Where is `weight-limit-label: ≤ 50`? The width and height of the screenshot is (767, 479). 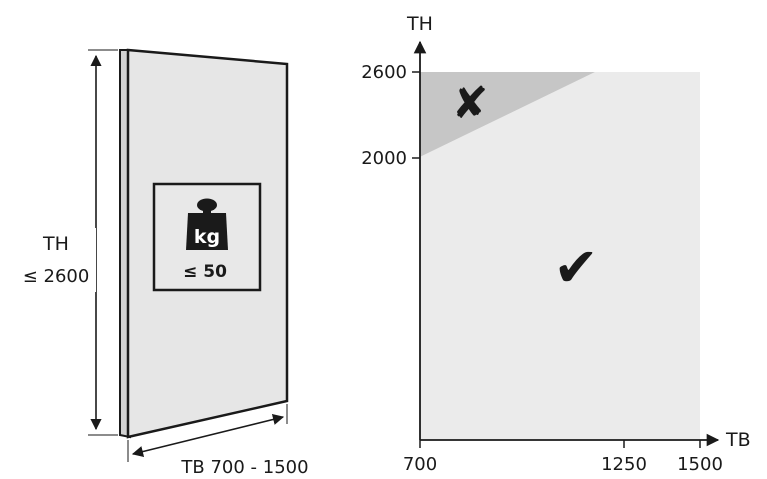
weight-limit-label: ≤ 50 is located at coordinates (205, 272).